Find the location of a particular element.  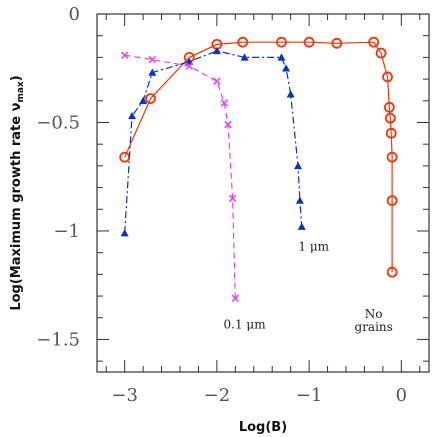

y-tick-label: 0 is located at coordinates (74, 14).